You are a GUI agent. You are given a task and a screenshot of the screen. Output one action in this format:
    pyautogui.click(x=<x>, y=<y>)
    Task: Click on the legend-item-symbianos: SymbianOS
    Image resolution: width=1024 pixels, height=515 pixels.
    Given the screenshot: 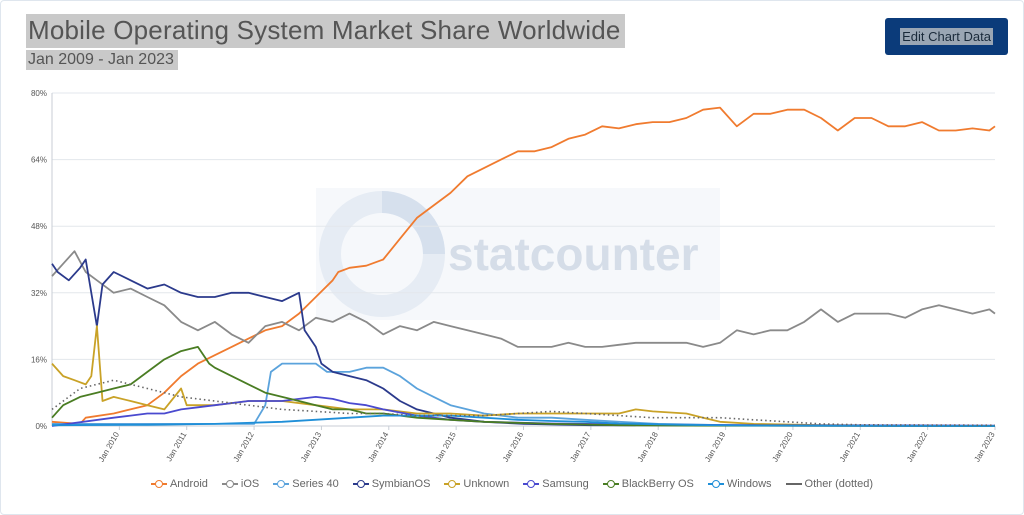 What is the action you would take?
    pyautogui.click(x=391, y=484)
    